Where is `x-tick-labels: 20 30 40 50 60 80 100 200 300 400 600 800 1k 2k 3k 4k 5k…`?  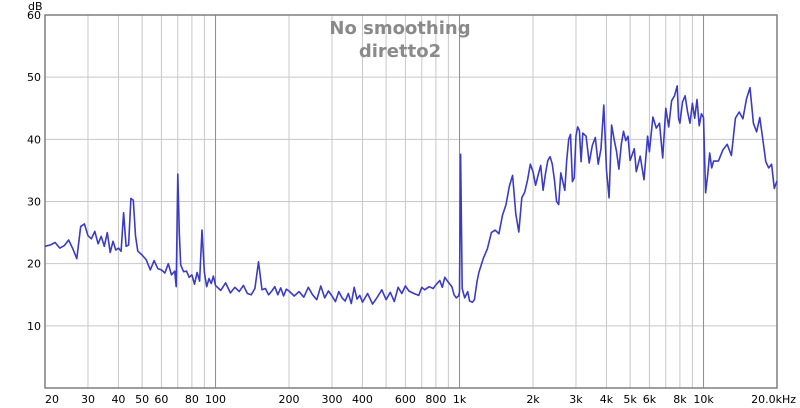
x-tick-labels: 20 30 40 50 60 80 100 200 300 400 600 800 1k 2k 3k 4k 5k… is located at coordinates (420, 399).